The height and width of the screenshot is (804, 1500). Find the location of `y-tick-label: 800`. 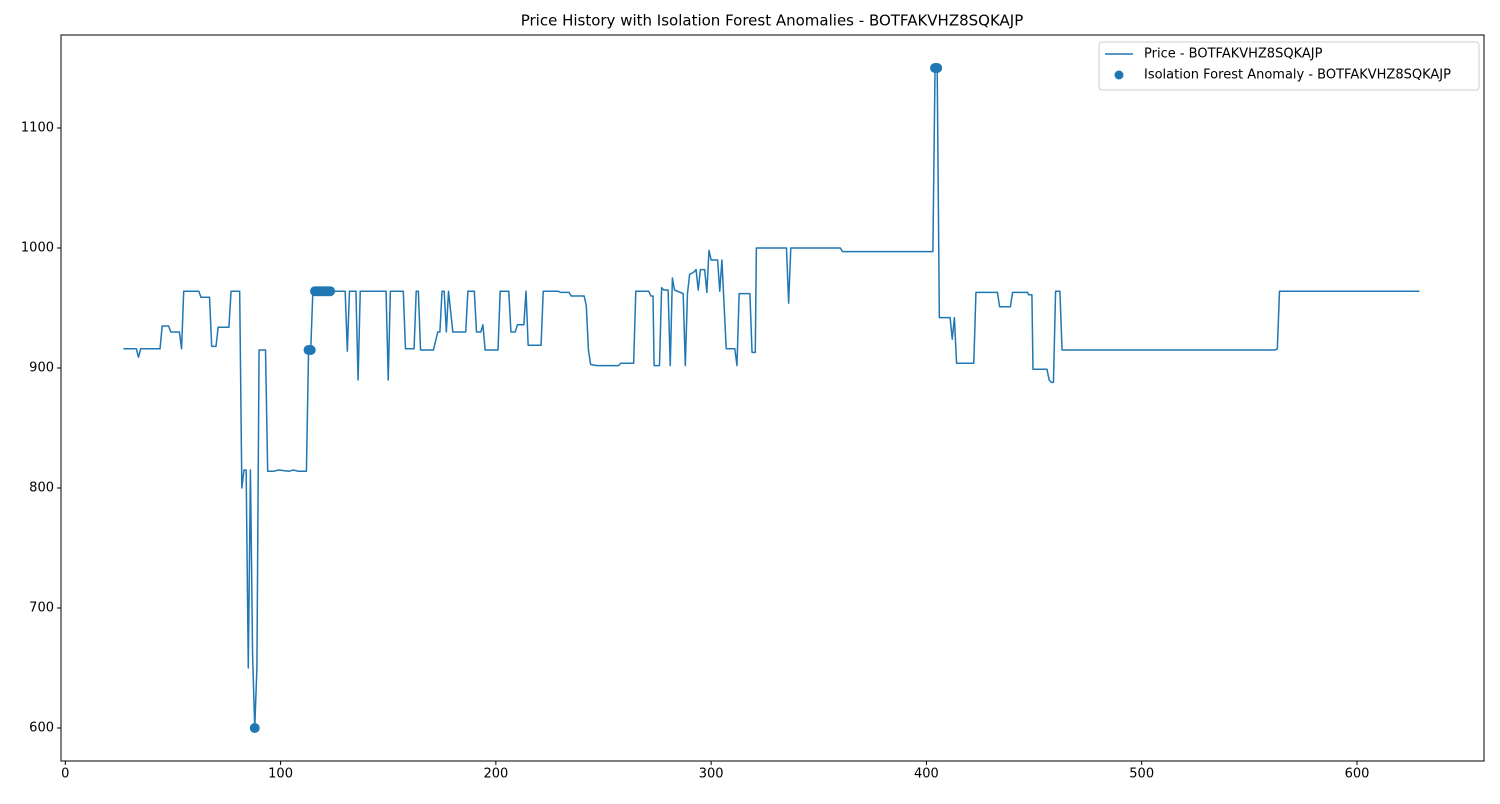

y-tick-label: 800 is located at coordinates (41, 488).